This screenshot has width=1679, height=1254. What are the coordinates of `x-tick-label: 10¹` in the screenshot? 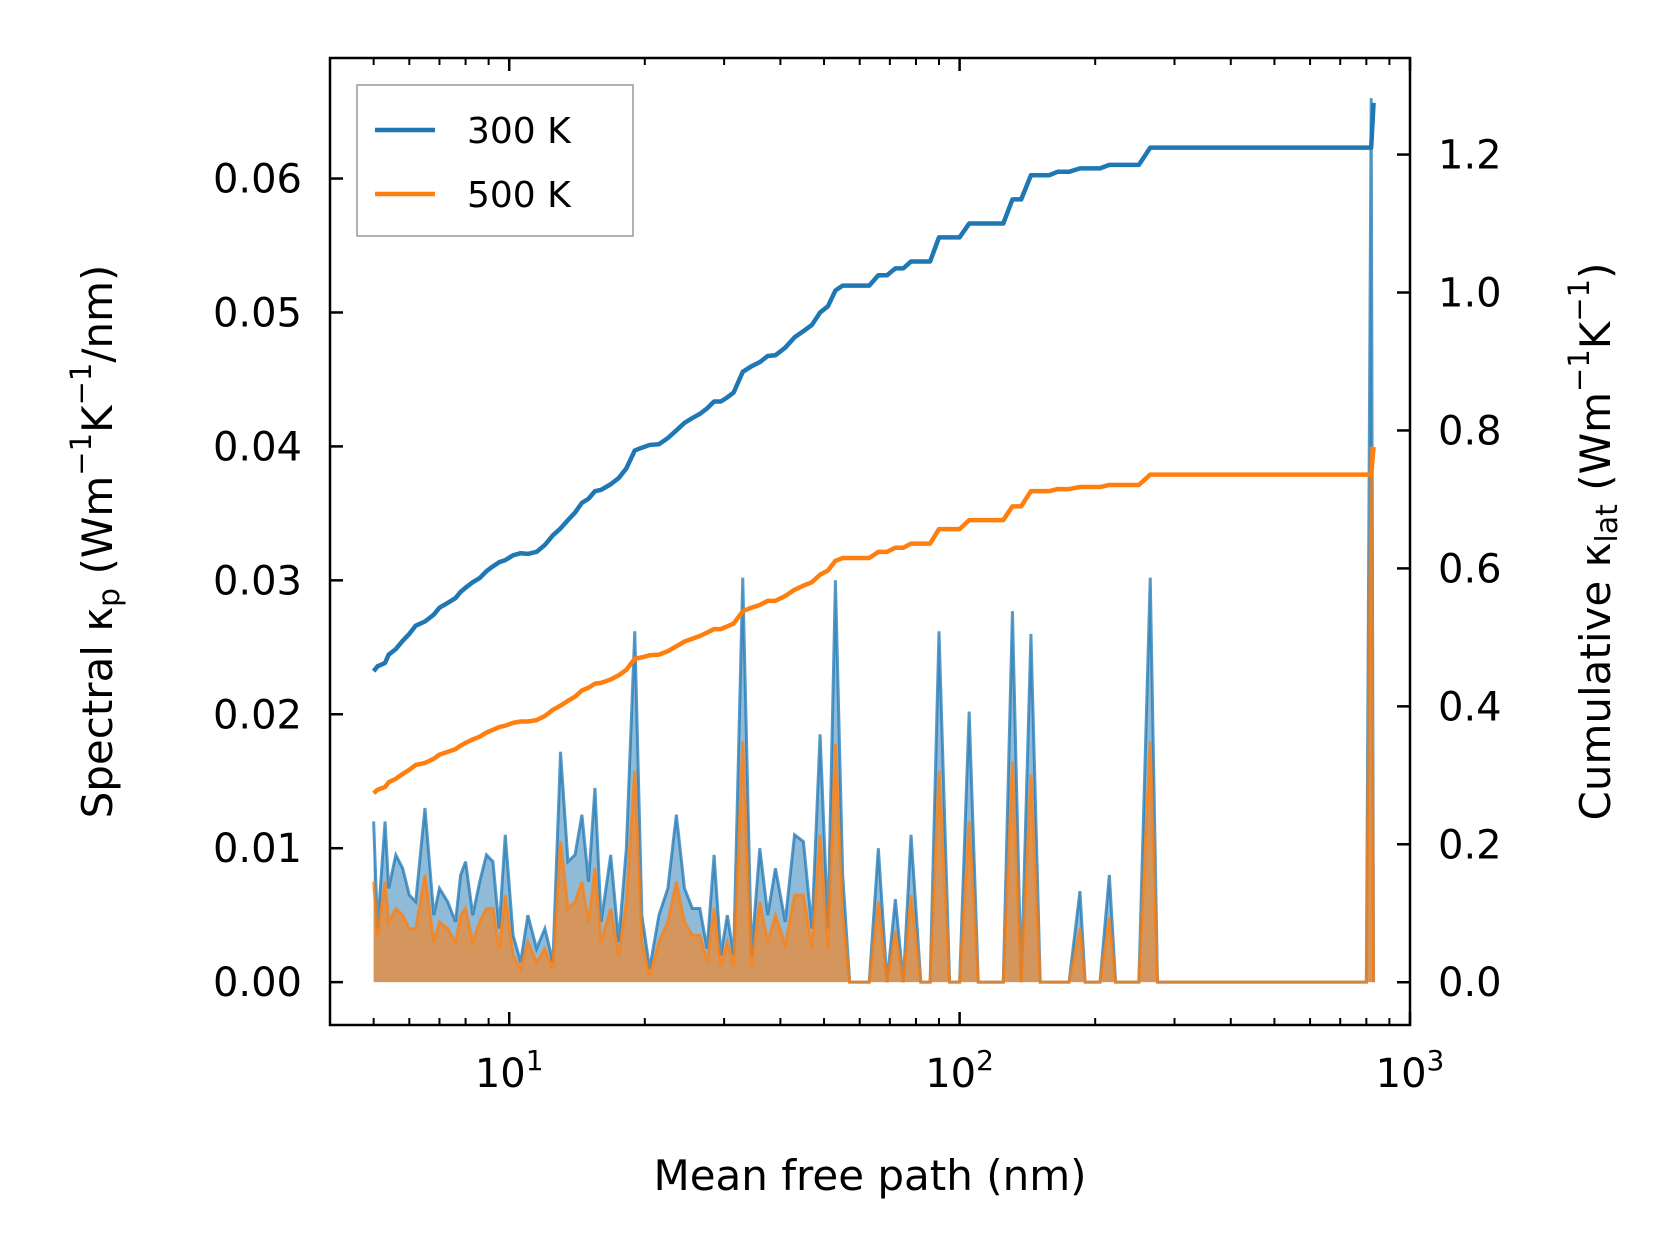 It's located at (509, 1070).